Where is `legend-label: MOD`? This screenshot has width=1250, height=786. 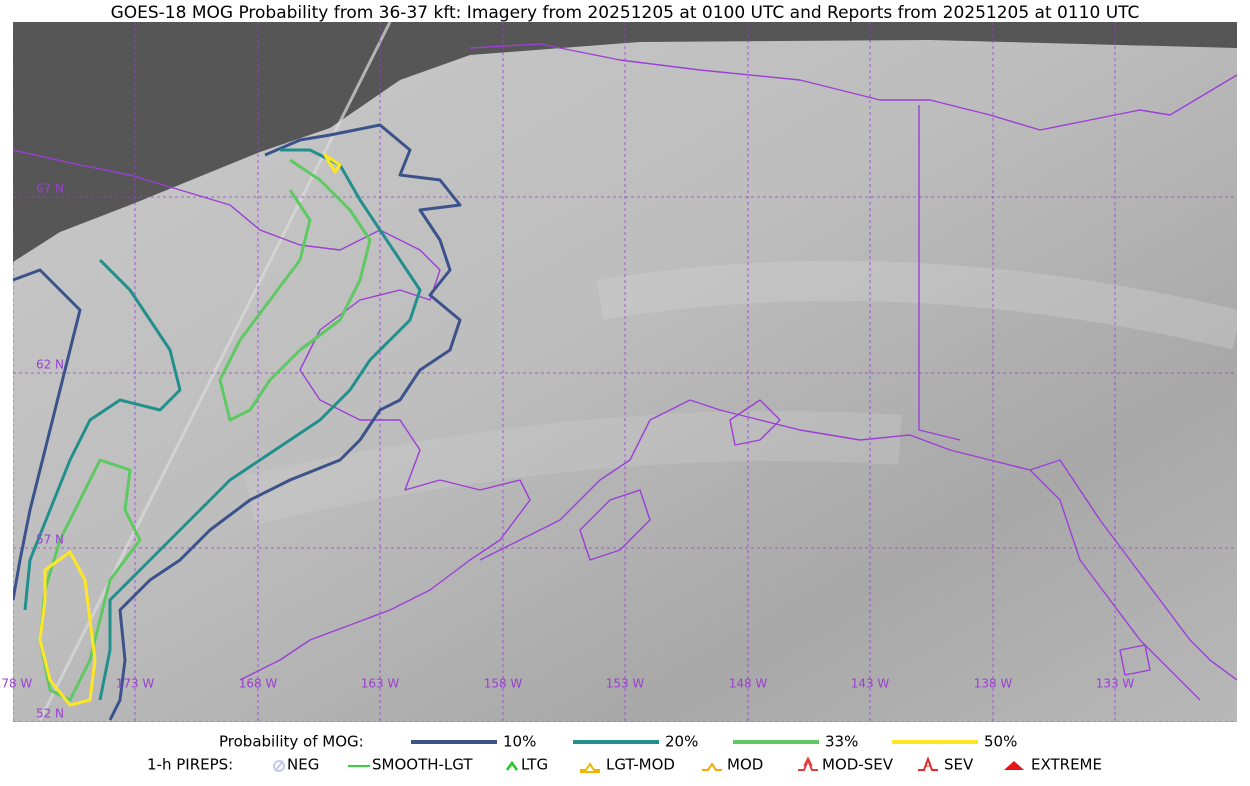 legend-label: MOD is located at coordinates (745, 765).